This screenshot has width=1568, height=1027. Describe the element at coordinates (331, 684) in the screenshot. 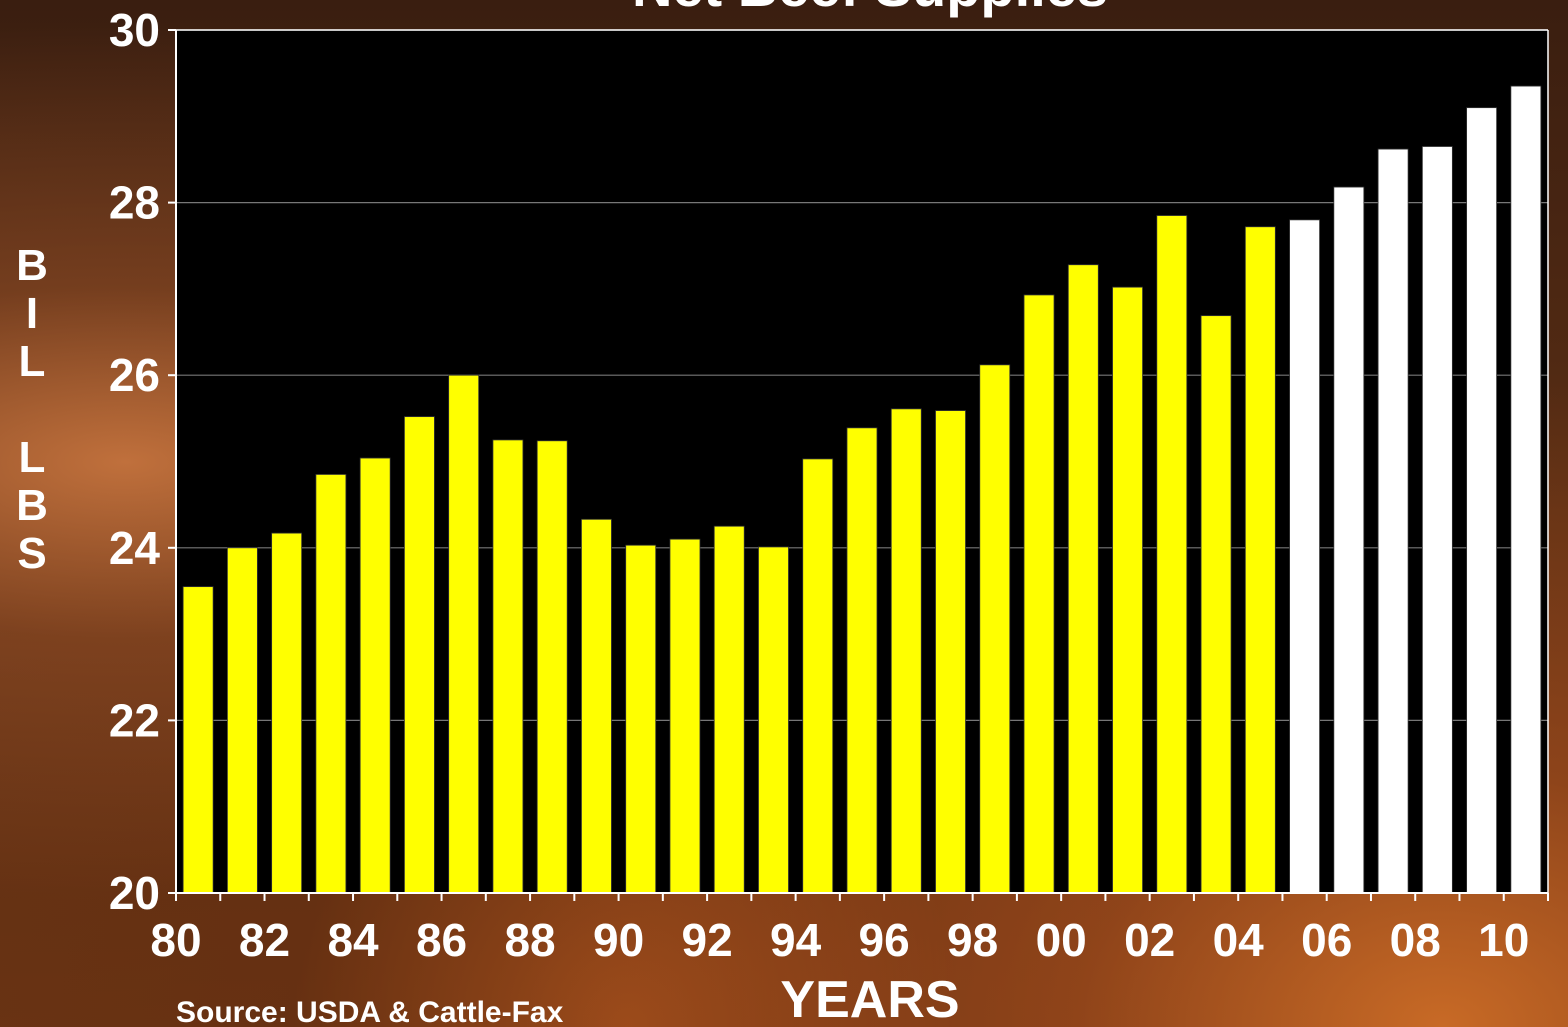

I see `bar-1983` at that location.